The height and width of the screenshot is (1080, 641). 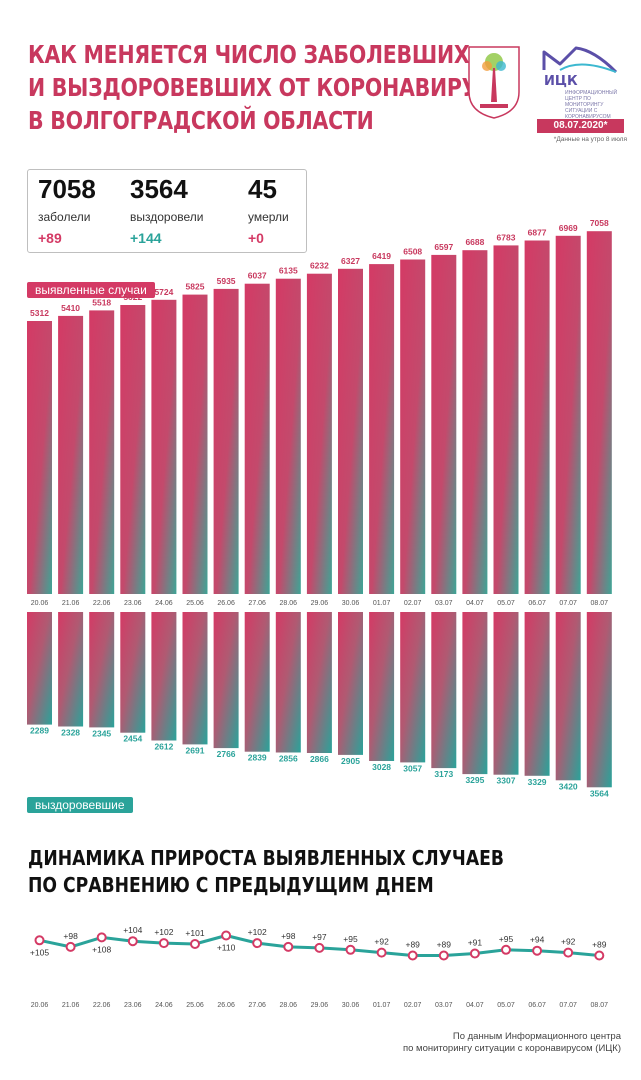 What do you see at coordinates (257, 932) in the screenshot?
I see `growth-value-label: +102` at bounding box center [257, 932].